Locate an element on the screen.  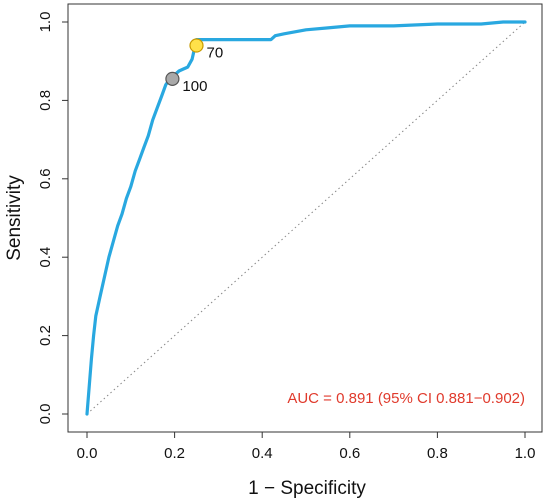
x-tick-label: 1.0 is located at coordinates (525, 453).